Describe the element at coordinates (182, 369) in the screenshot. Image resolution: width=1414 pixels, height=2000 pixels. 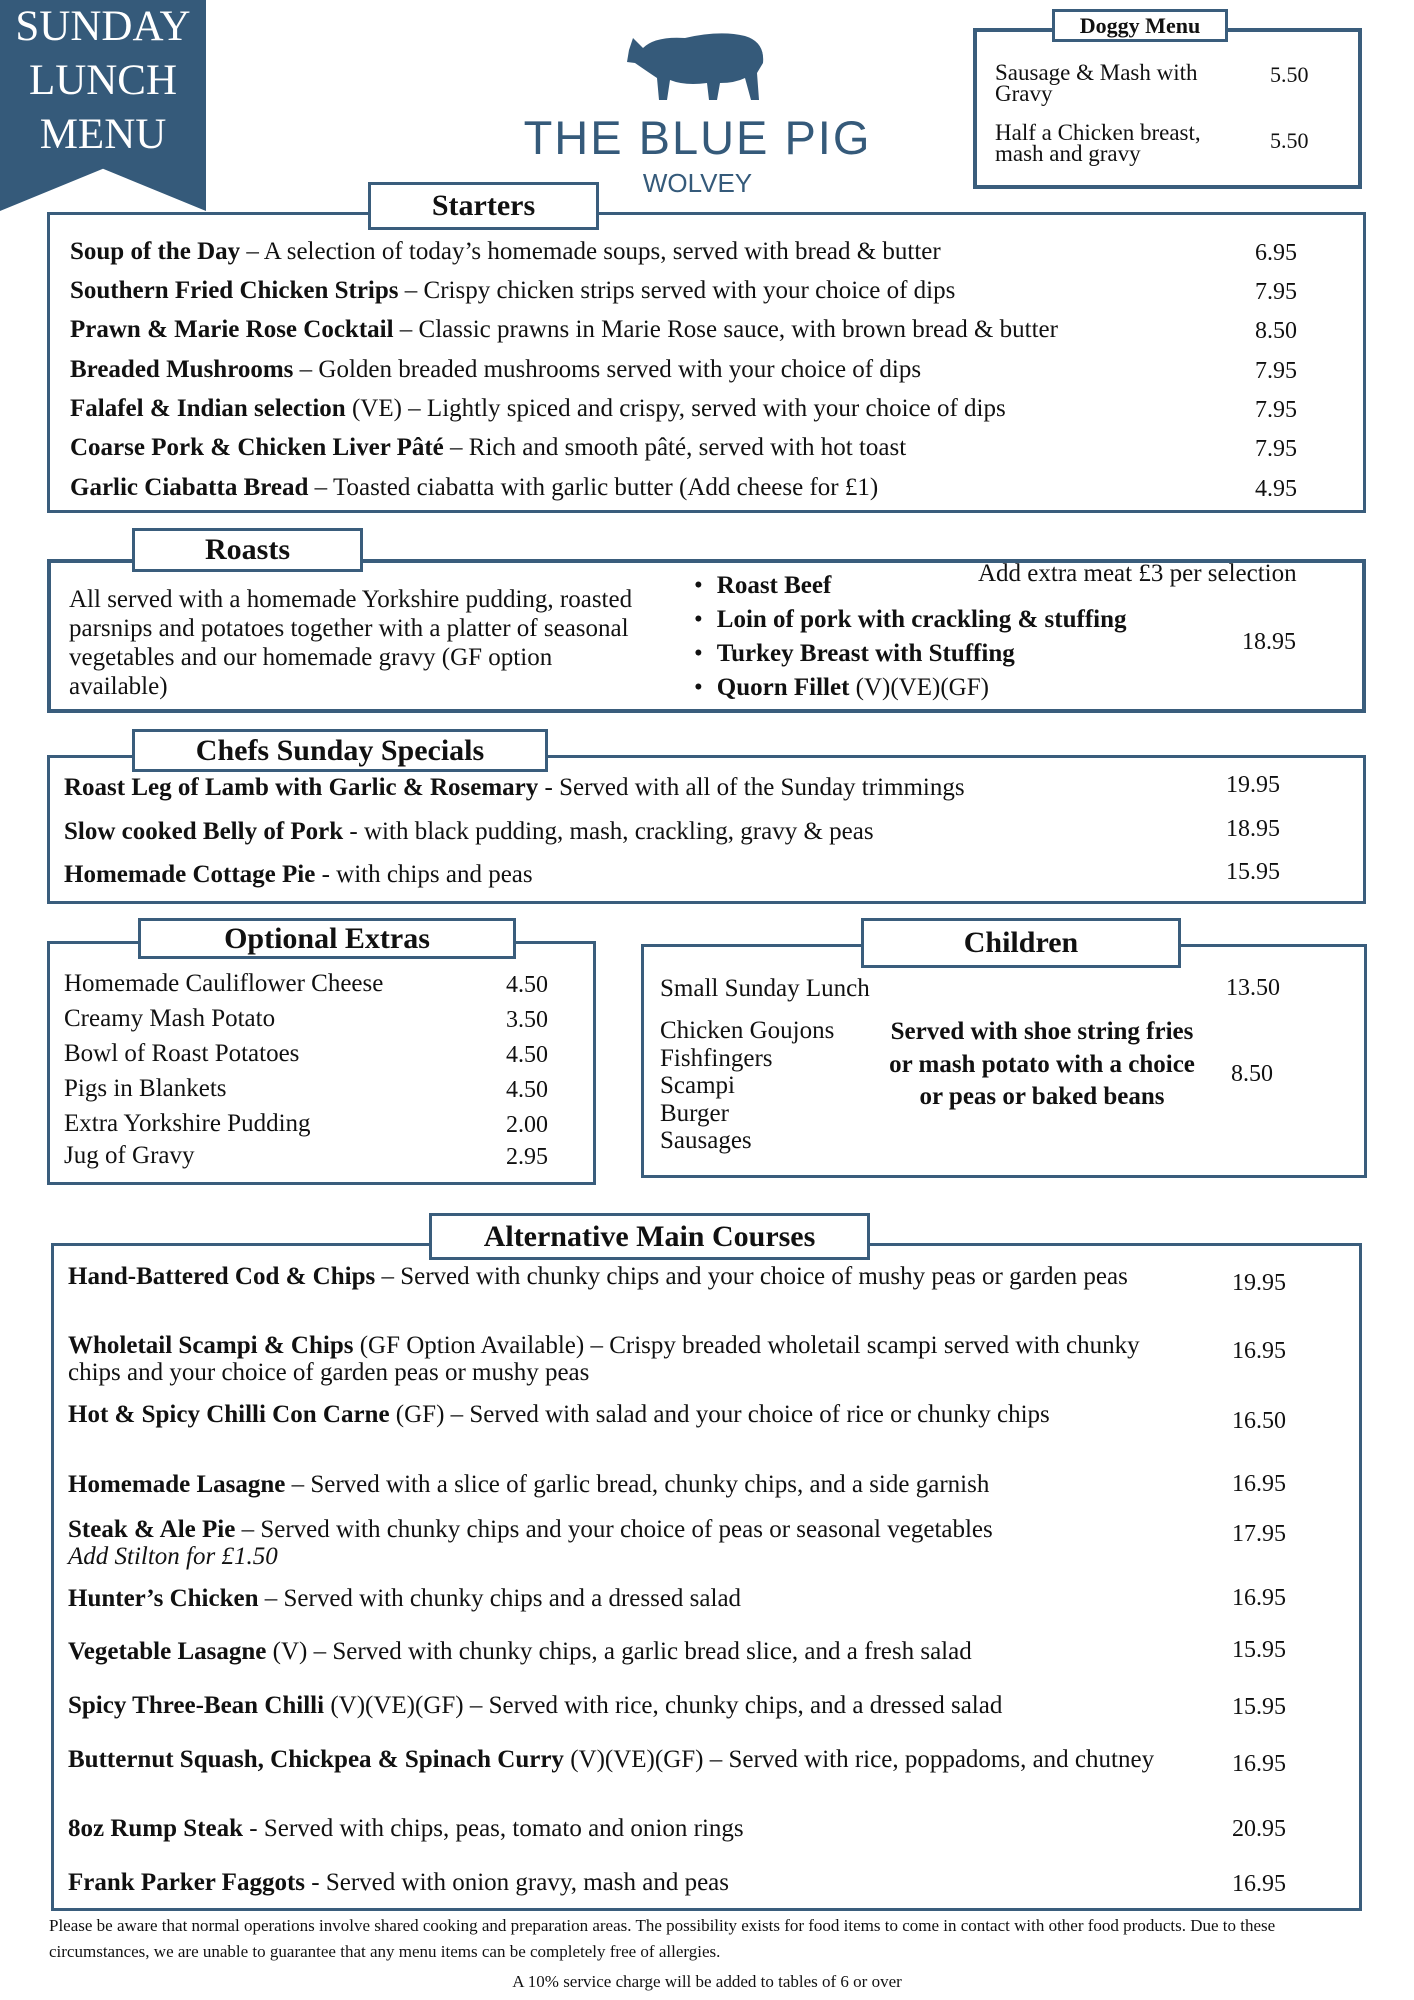
I see `item-name: Breaded Mushrooms` at that location.